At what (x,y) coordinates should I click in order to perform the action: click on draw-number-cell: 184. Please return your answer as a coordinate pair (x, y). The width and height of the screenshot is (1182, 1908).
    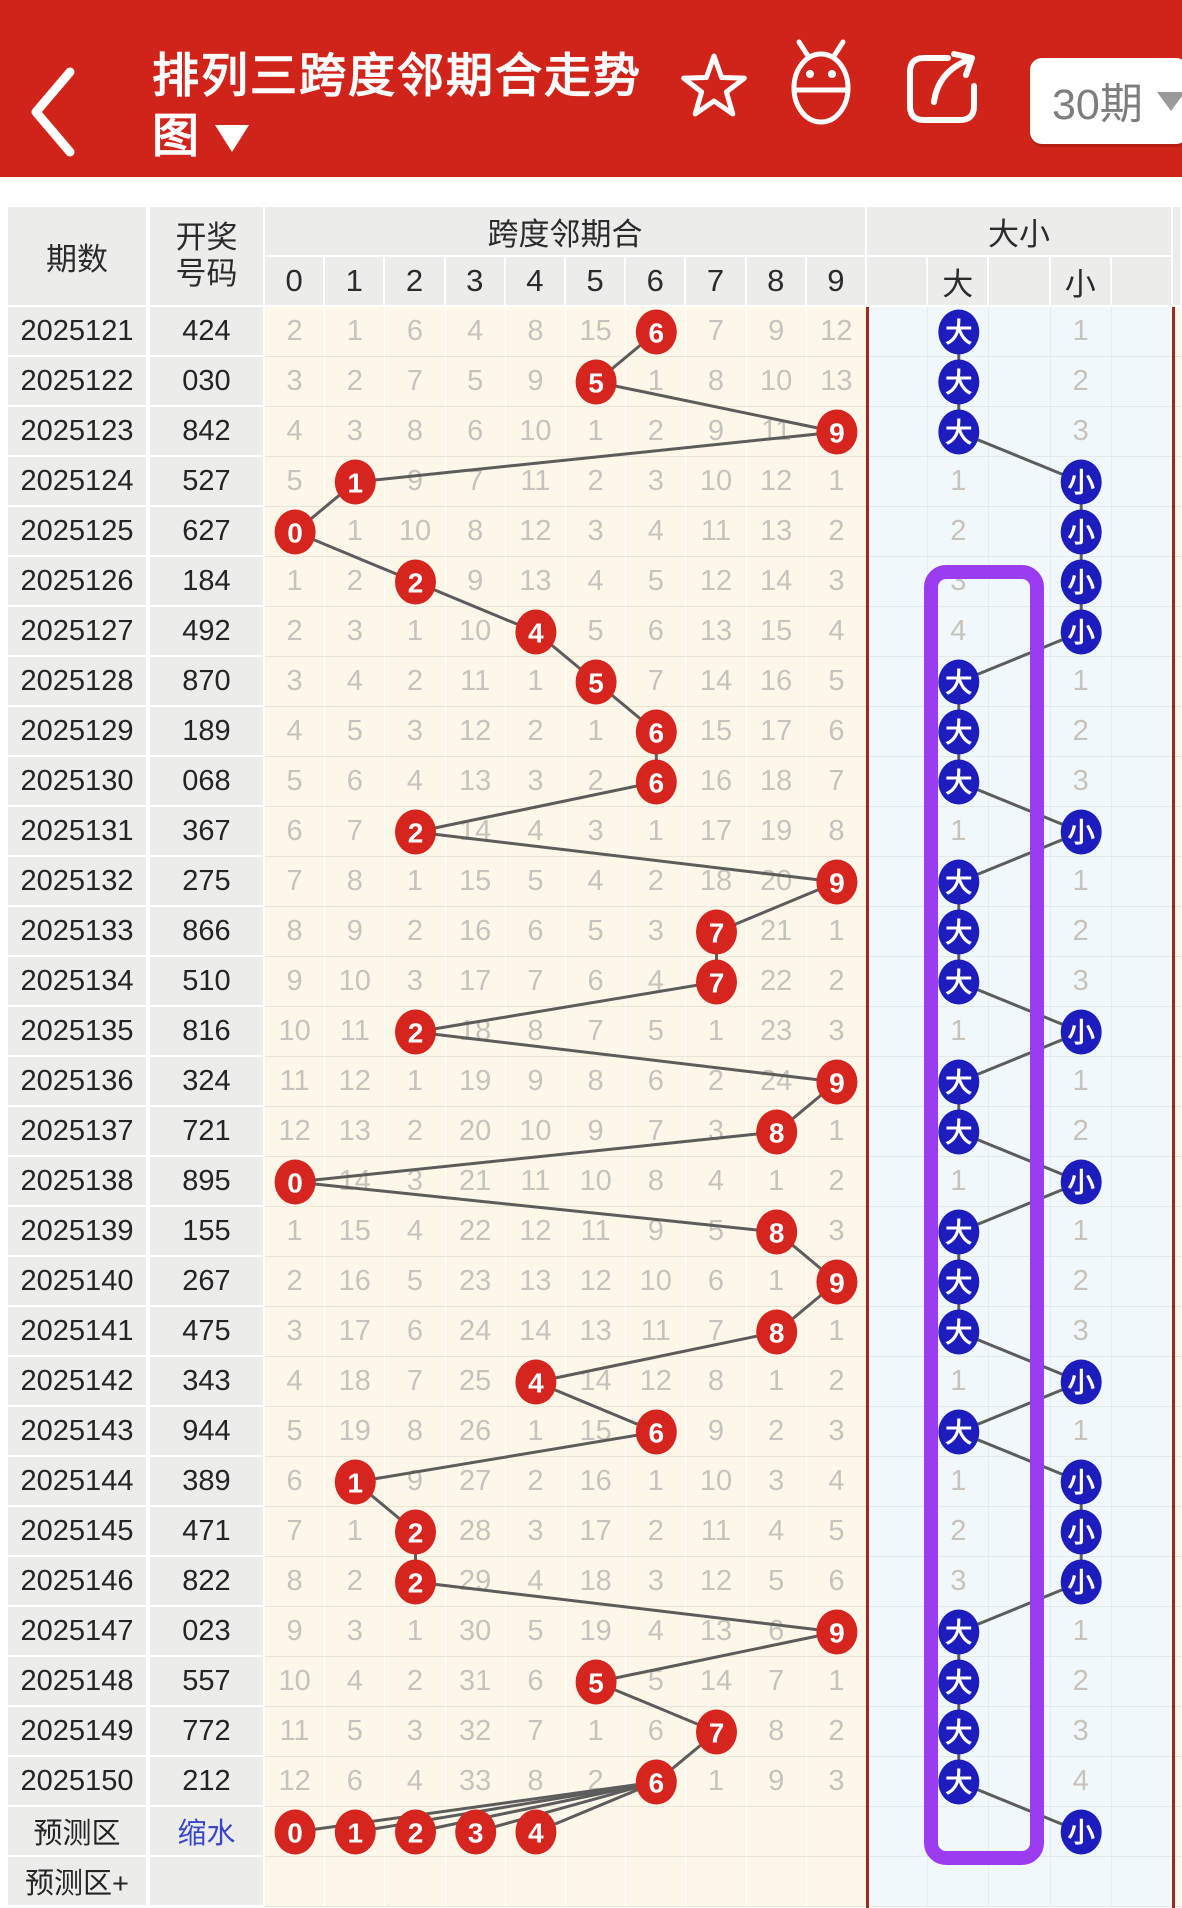
    Looking at the image, I should click on (207, 582).